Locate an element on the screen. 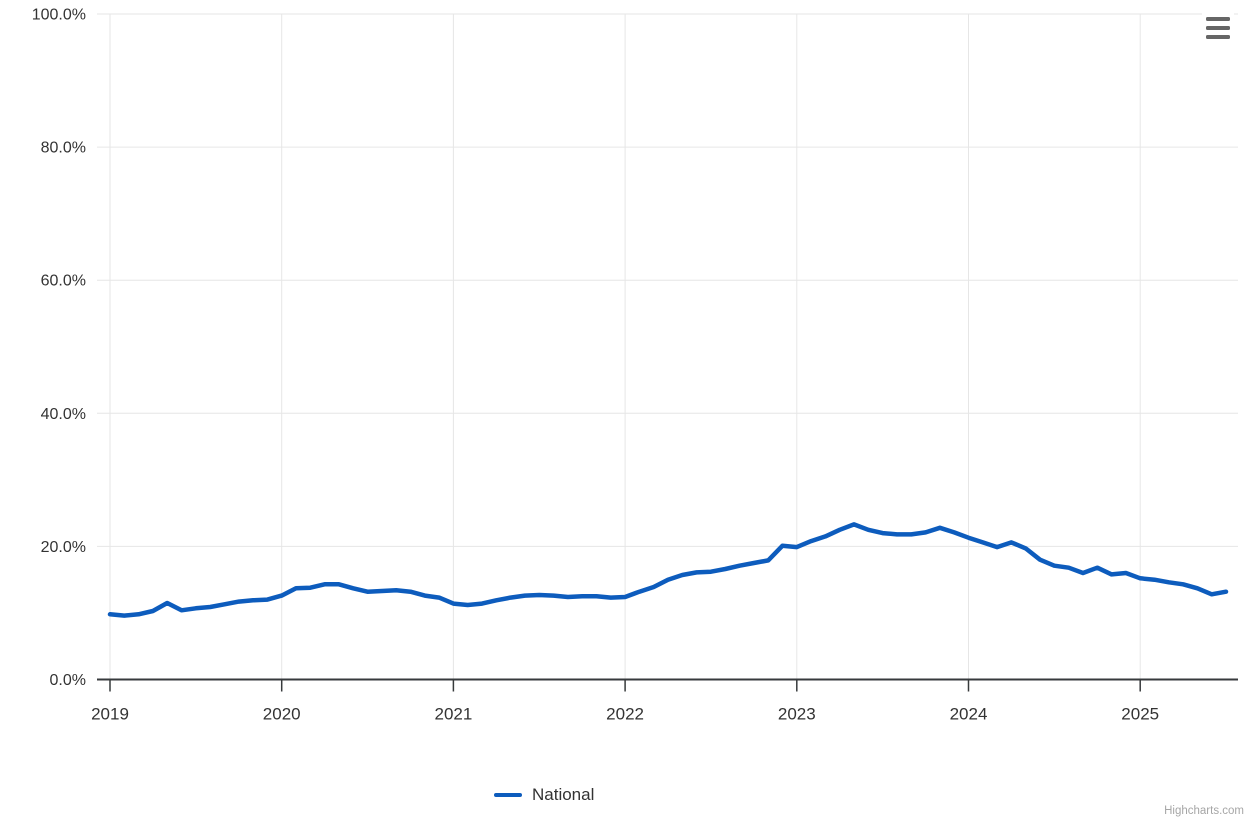  x-axis-label: 2020 is located at coordinates (282, 714).